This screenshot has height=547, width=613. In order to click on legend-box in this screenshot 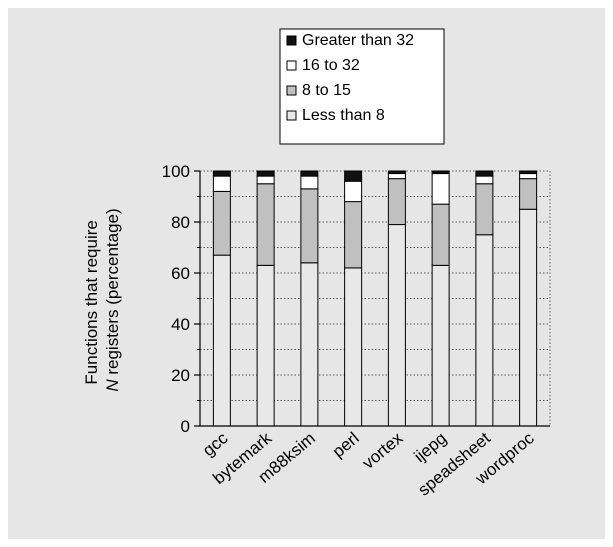, I will do `click(362, 86)`.